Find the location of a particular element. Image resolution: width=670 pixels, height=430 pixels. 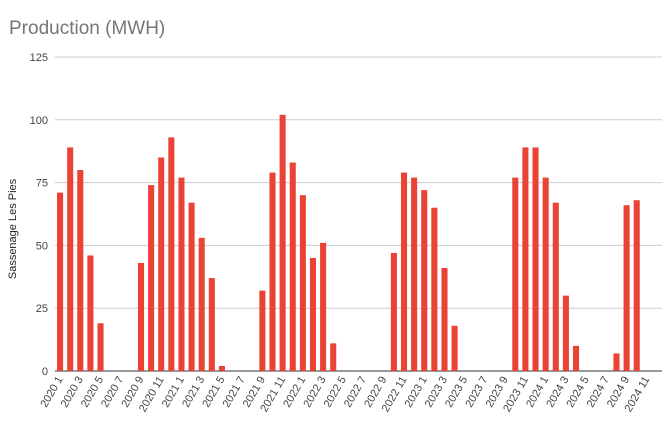

y-tick-label: 125 is located at coordinates (39, 58).